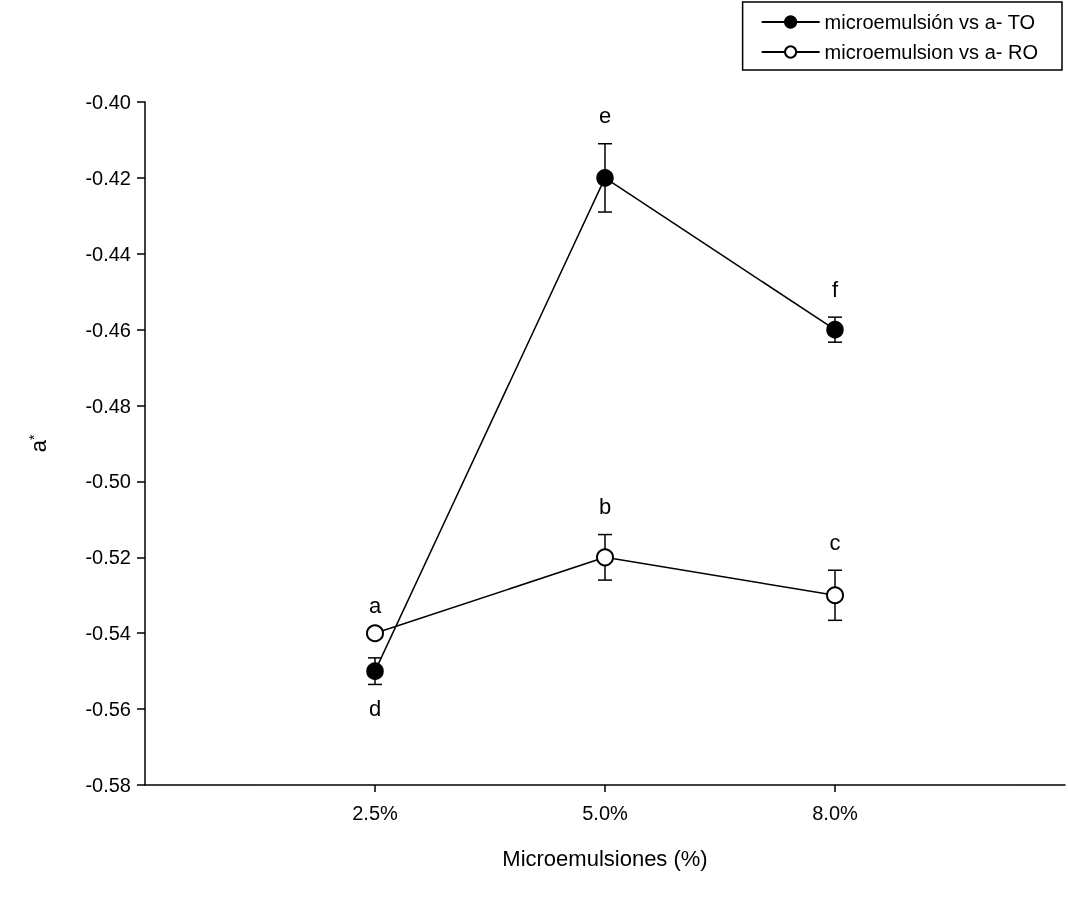 The image size is (1068, 897). What do you see at coordinates (605, 813) in the screenshot?
I see `x-tick-label: 5.0%` at bounding box center [605, 813].